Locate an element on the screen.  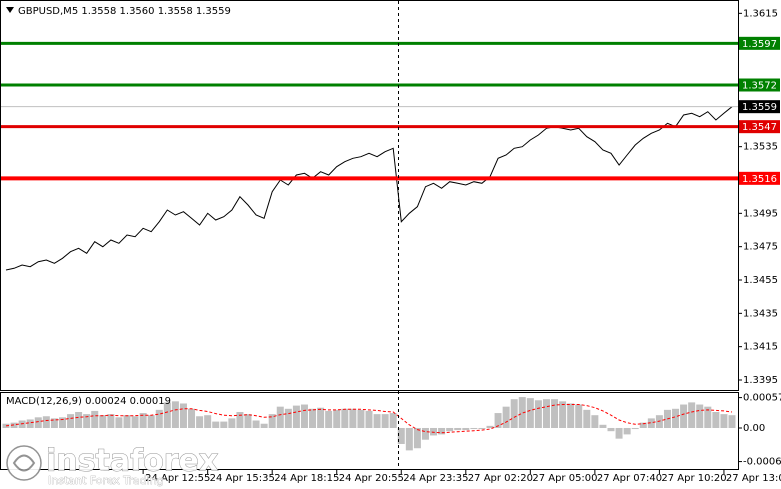
chart-title: GBPUSD,M5 1.3558 1.3560 1.3558 1.3559 is located at coordinates (124, 11).